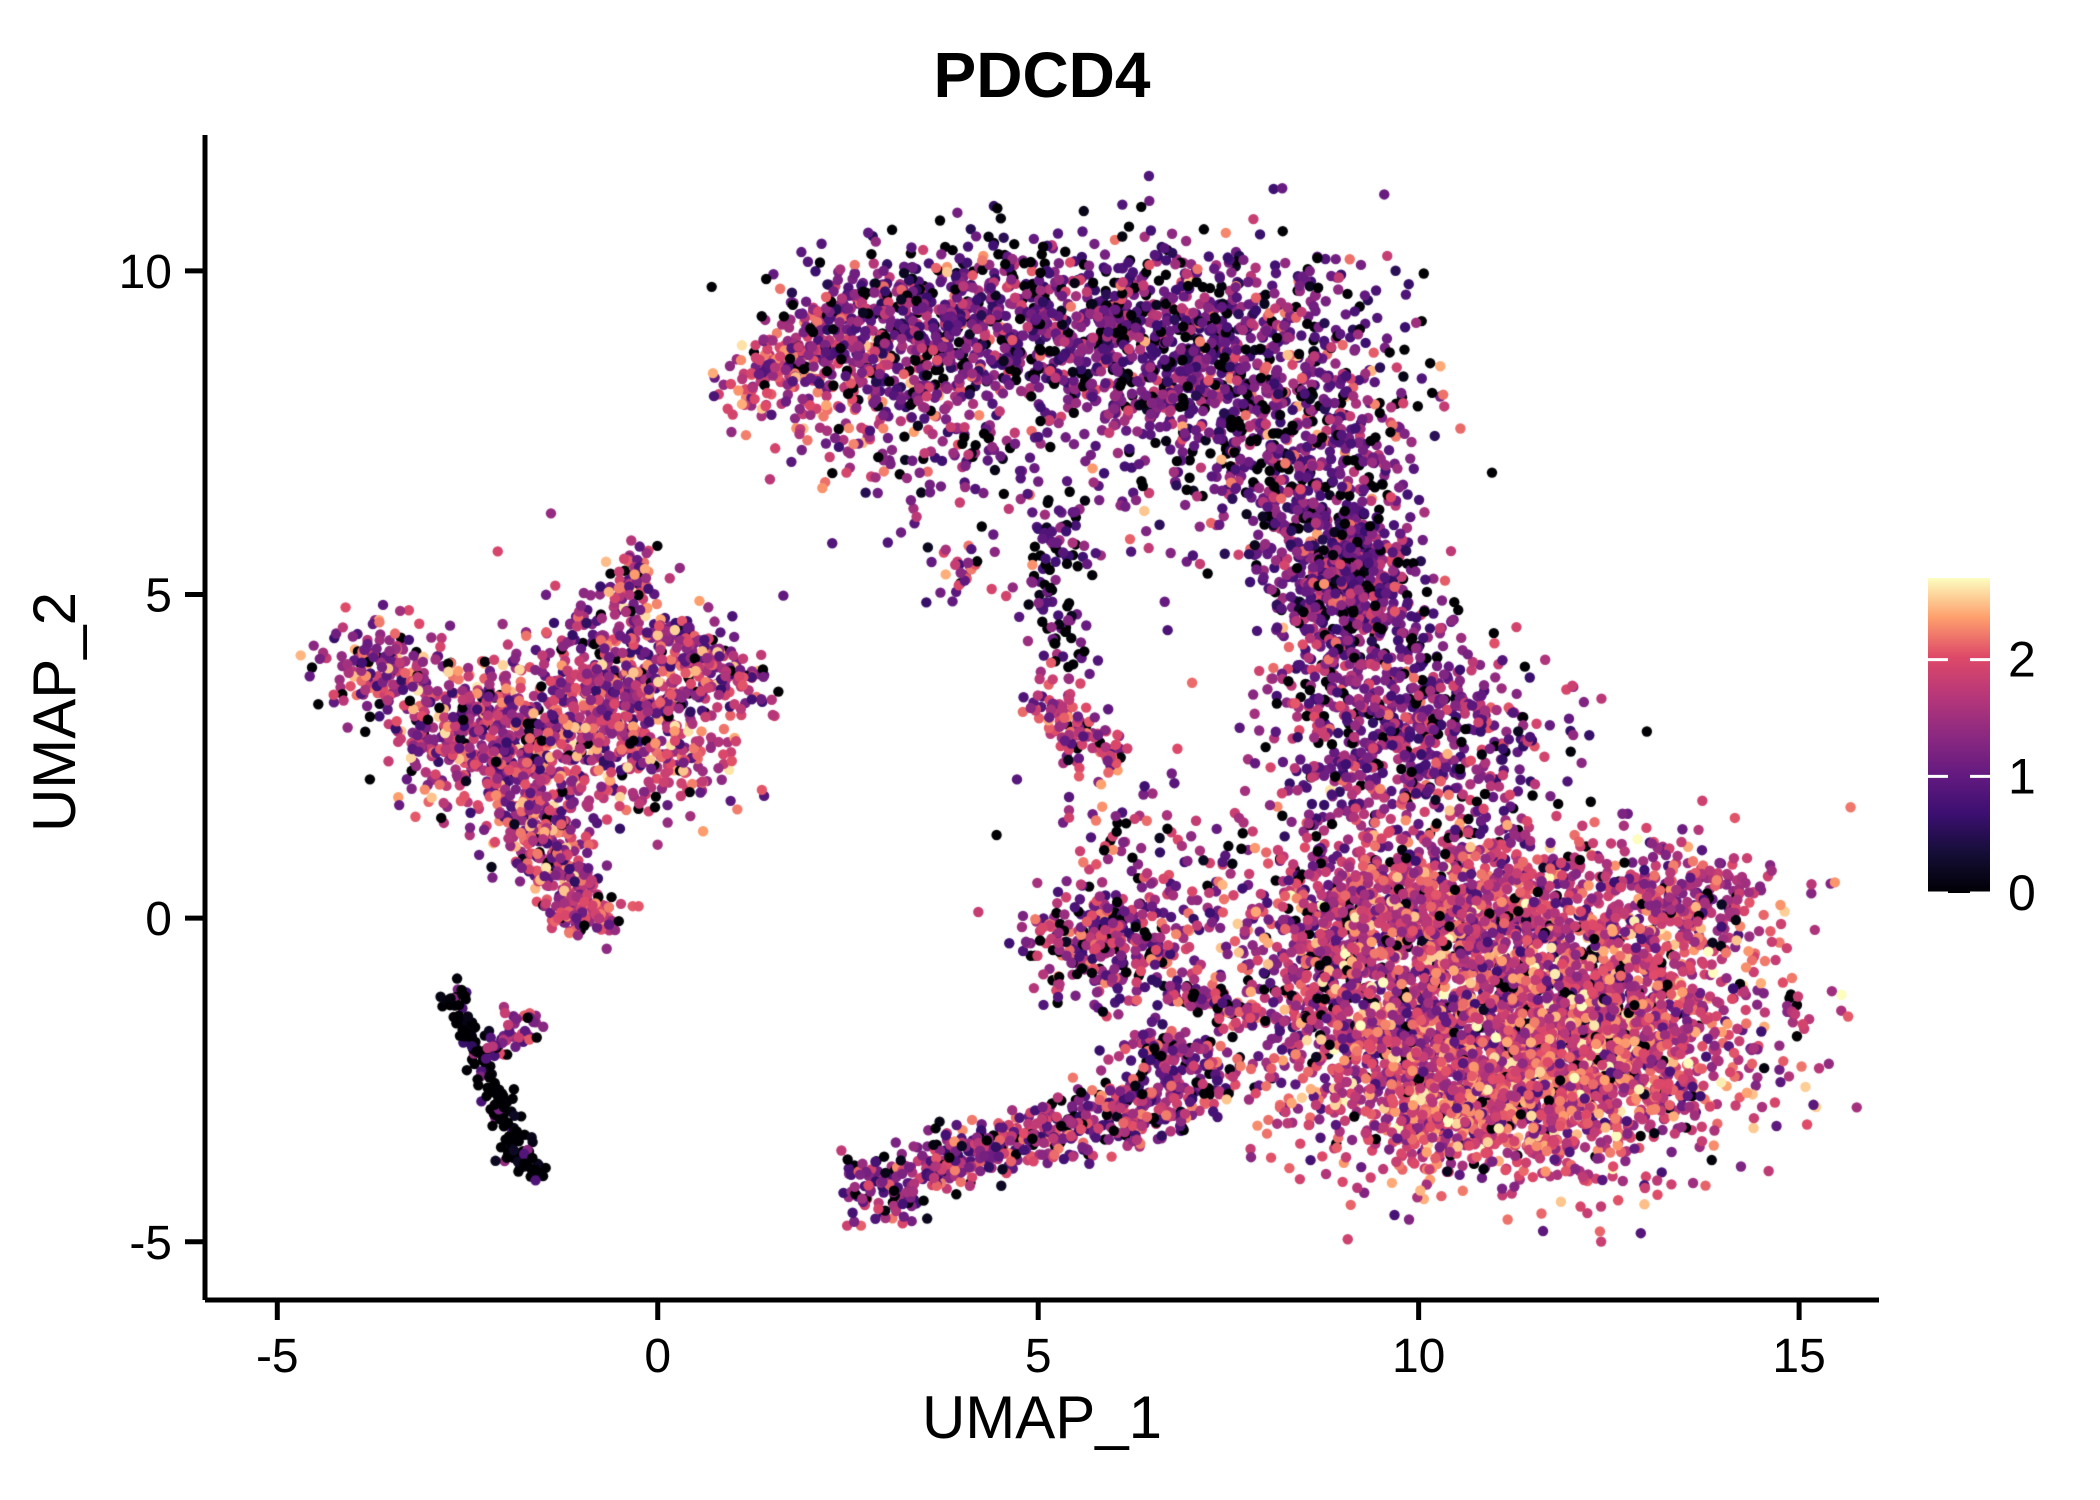 Image resolution: width=2100 pixels, height=1500 pixels. What do you see at coordinates (2022, 776) in the screenshot?
I see `colorbar-tick-label: 1` at bounding box center [2022, 776].